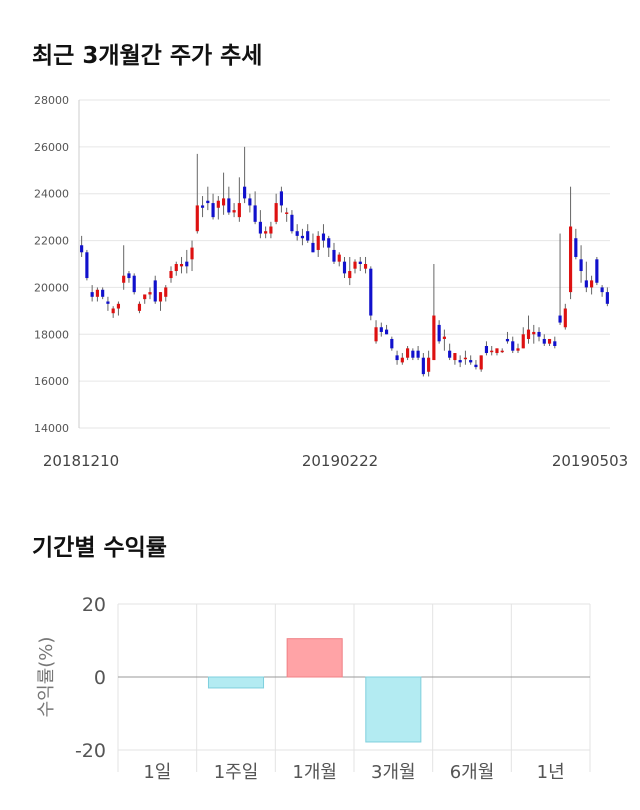 This screenshot has height=810, width=640. What do you see at coordinates (590, 461) in the screenshot?
I see `x-tick-label: 20190503` at bounding box center [590, 461].